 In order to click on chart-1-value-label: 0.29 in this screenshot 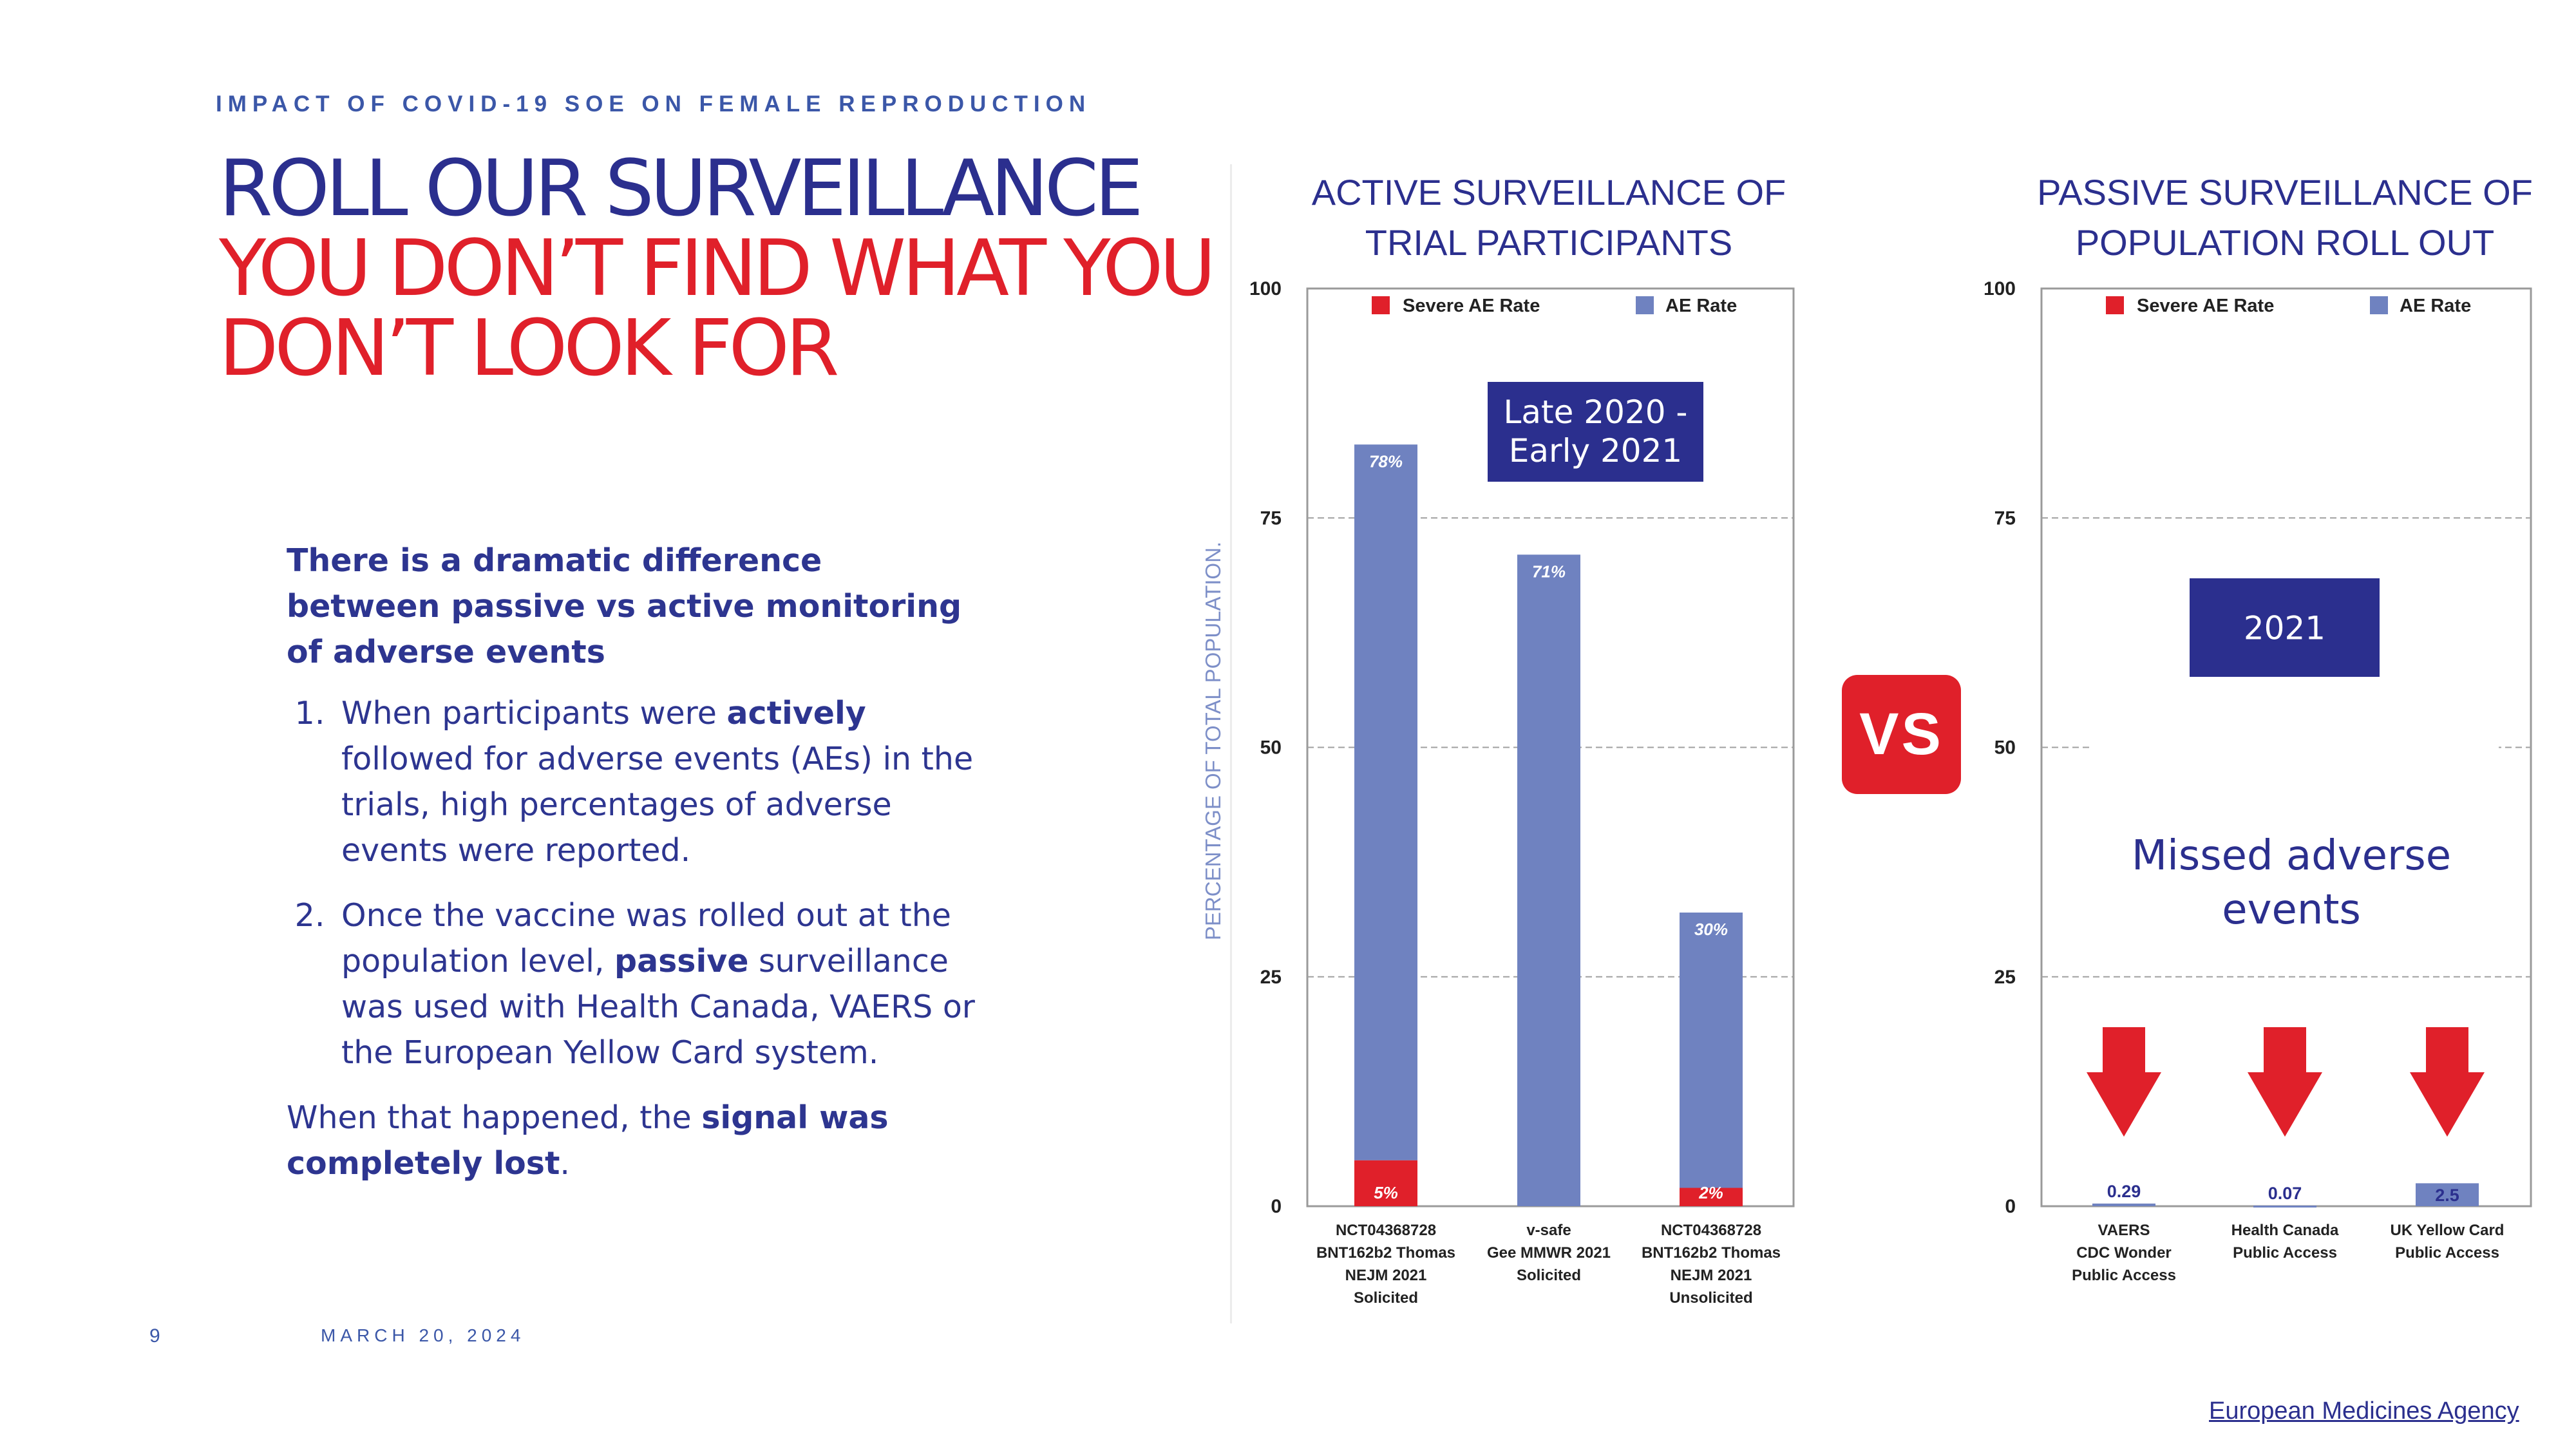, I will do `click(2124, 1191)`.